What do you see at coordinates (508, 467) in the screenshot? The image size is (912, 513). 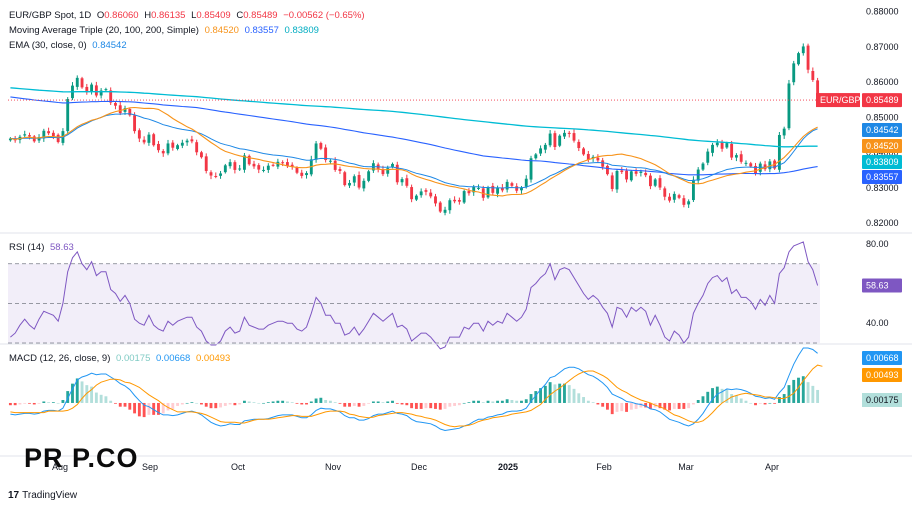 I see `time-tick-label: 2025` at bounding box center [508, 467].